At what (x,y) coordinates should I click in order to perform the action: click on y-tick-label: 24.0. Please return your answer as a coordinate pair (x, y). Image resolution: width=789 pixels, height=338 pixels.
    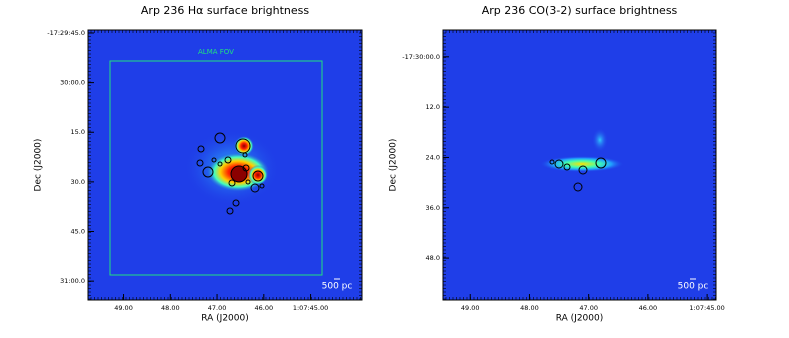
    Looking at the image, I should click on (433, 157).